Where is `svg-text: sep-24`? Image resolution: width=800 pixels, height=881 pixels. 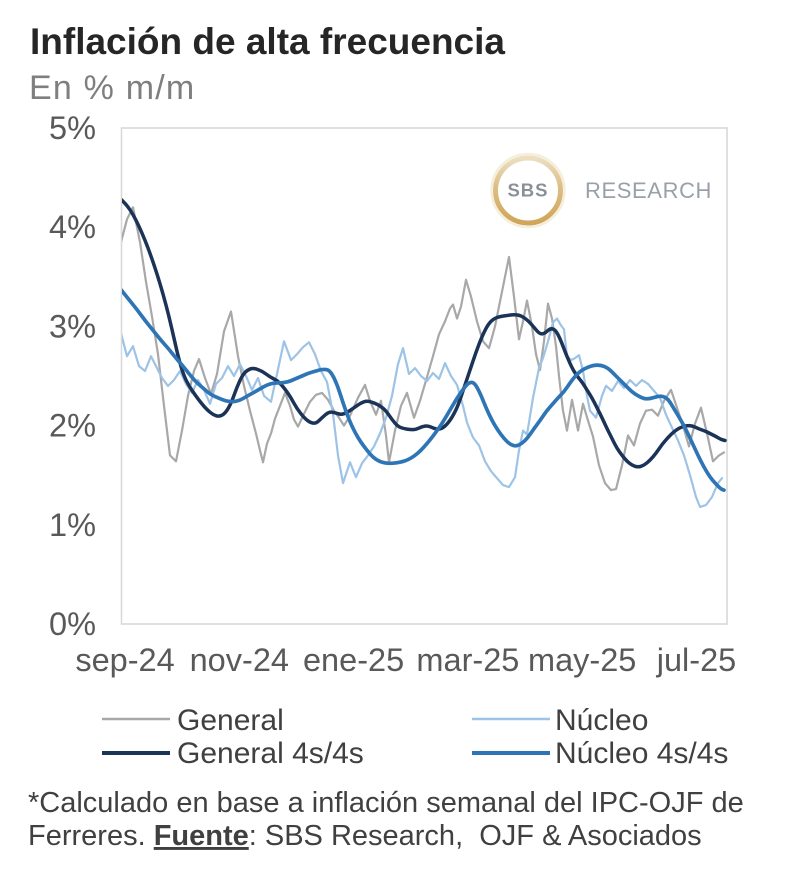
svg-text: sep-24 is located at coordinates (124, 660).